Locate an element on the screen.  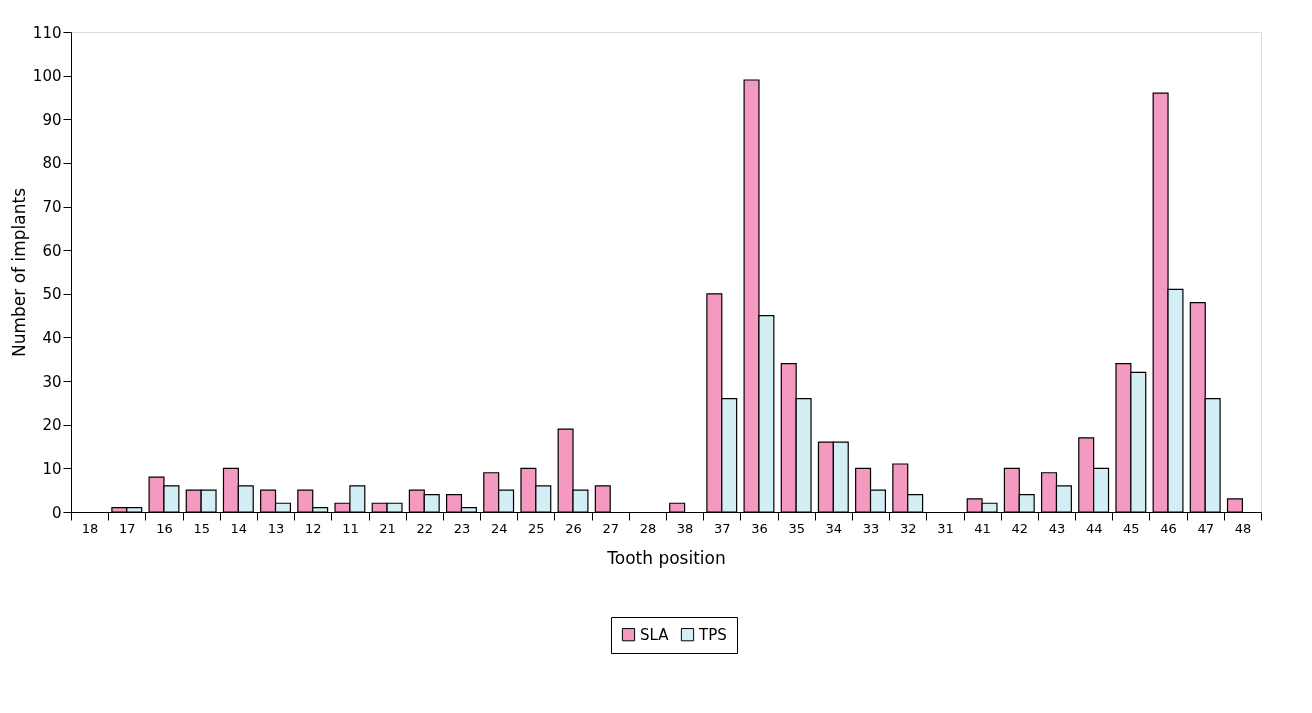
y-tick-label: 90 is located at coordinates (52, 119).